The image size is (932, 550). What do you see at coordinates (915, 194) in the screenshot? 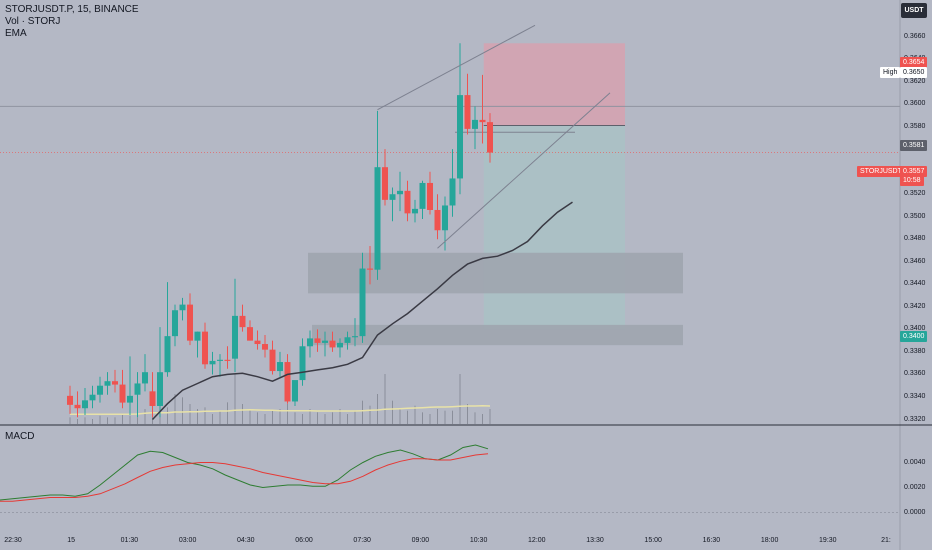
I see `price-tick-label: 0.3520` at bounding box center [915, 194].